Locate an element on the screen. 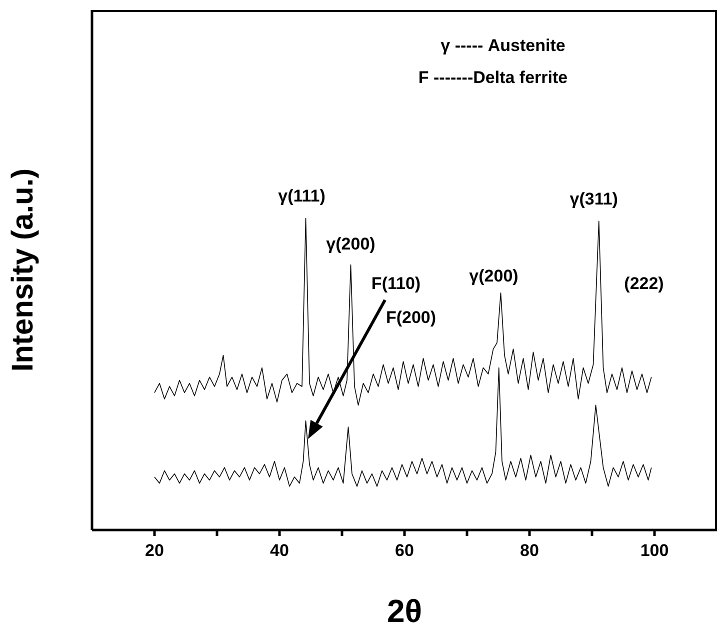 The image size is (717, 624). annotation: F(110) is located at coordinates (396, 284).